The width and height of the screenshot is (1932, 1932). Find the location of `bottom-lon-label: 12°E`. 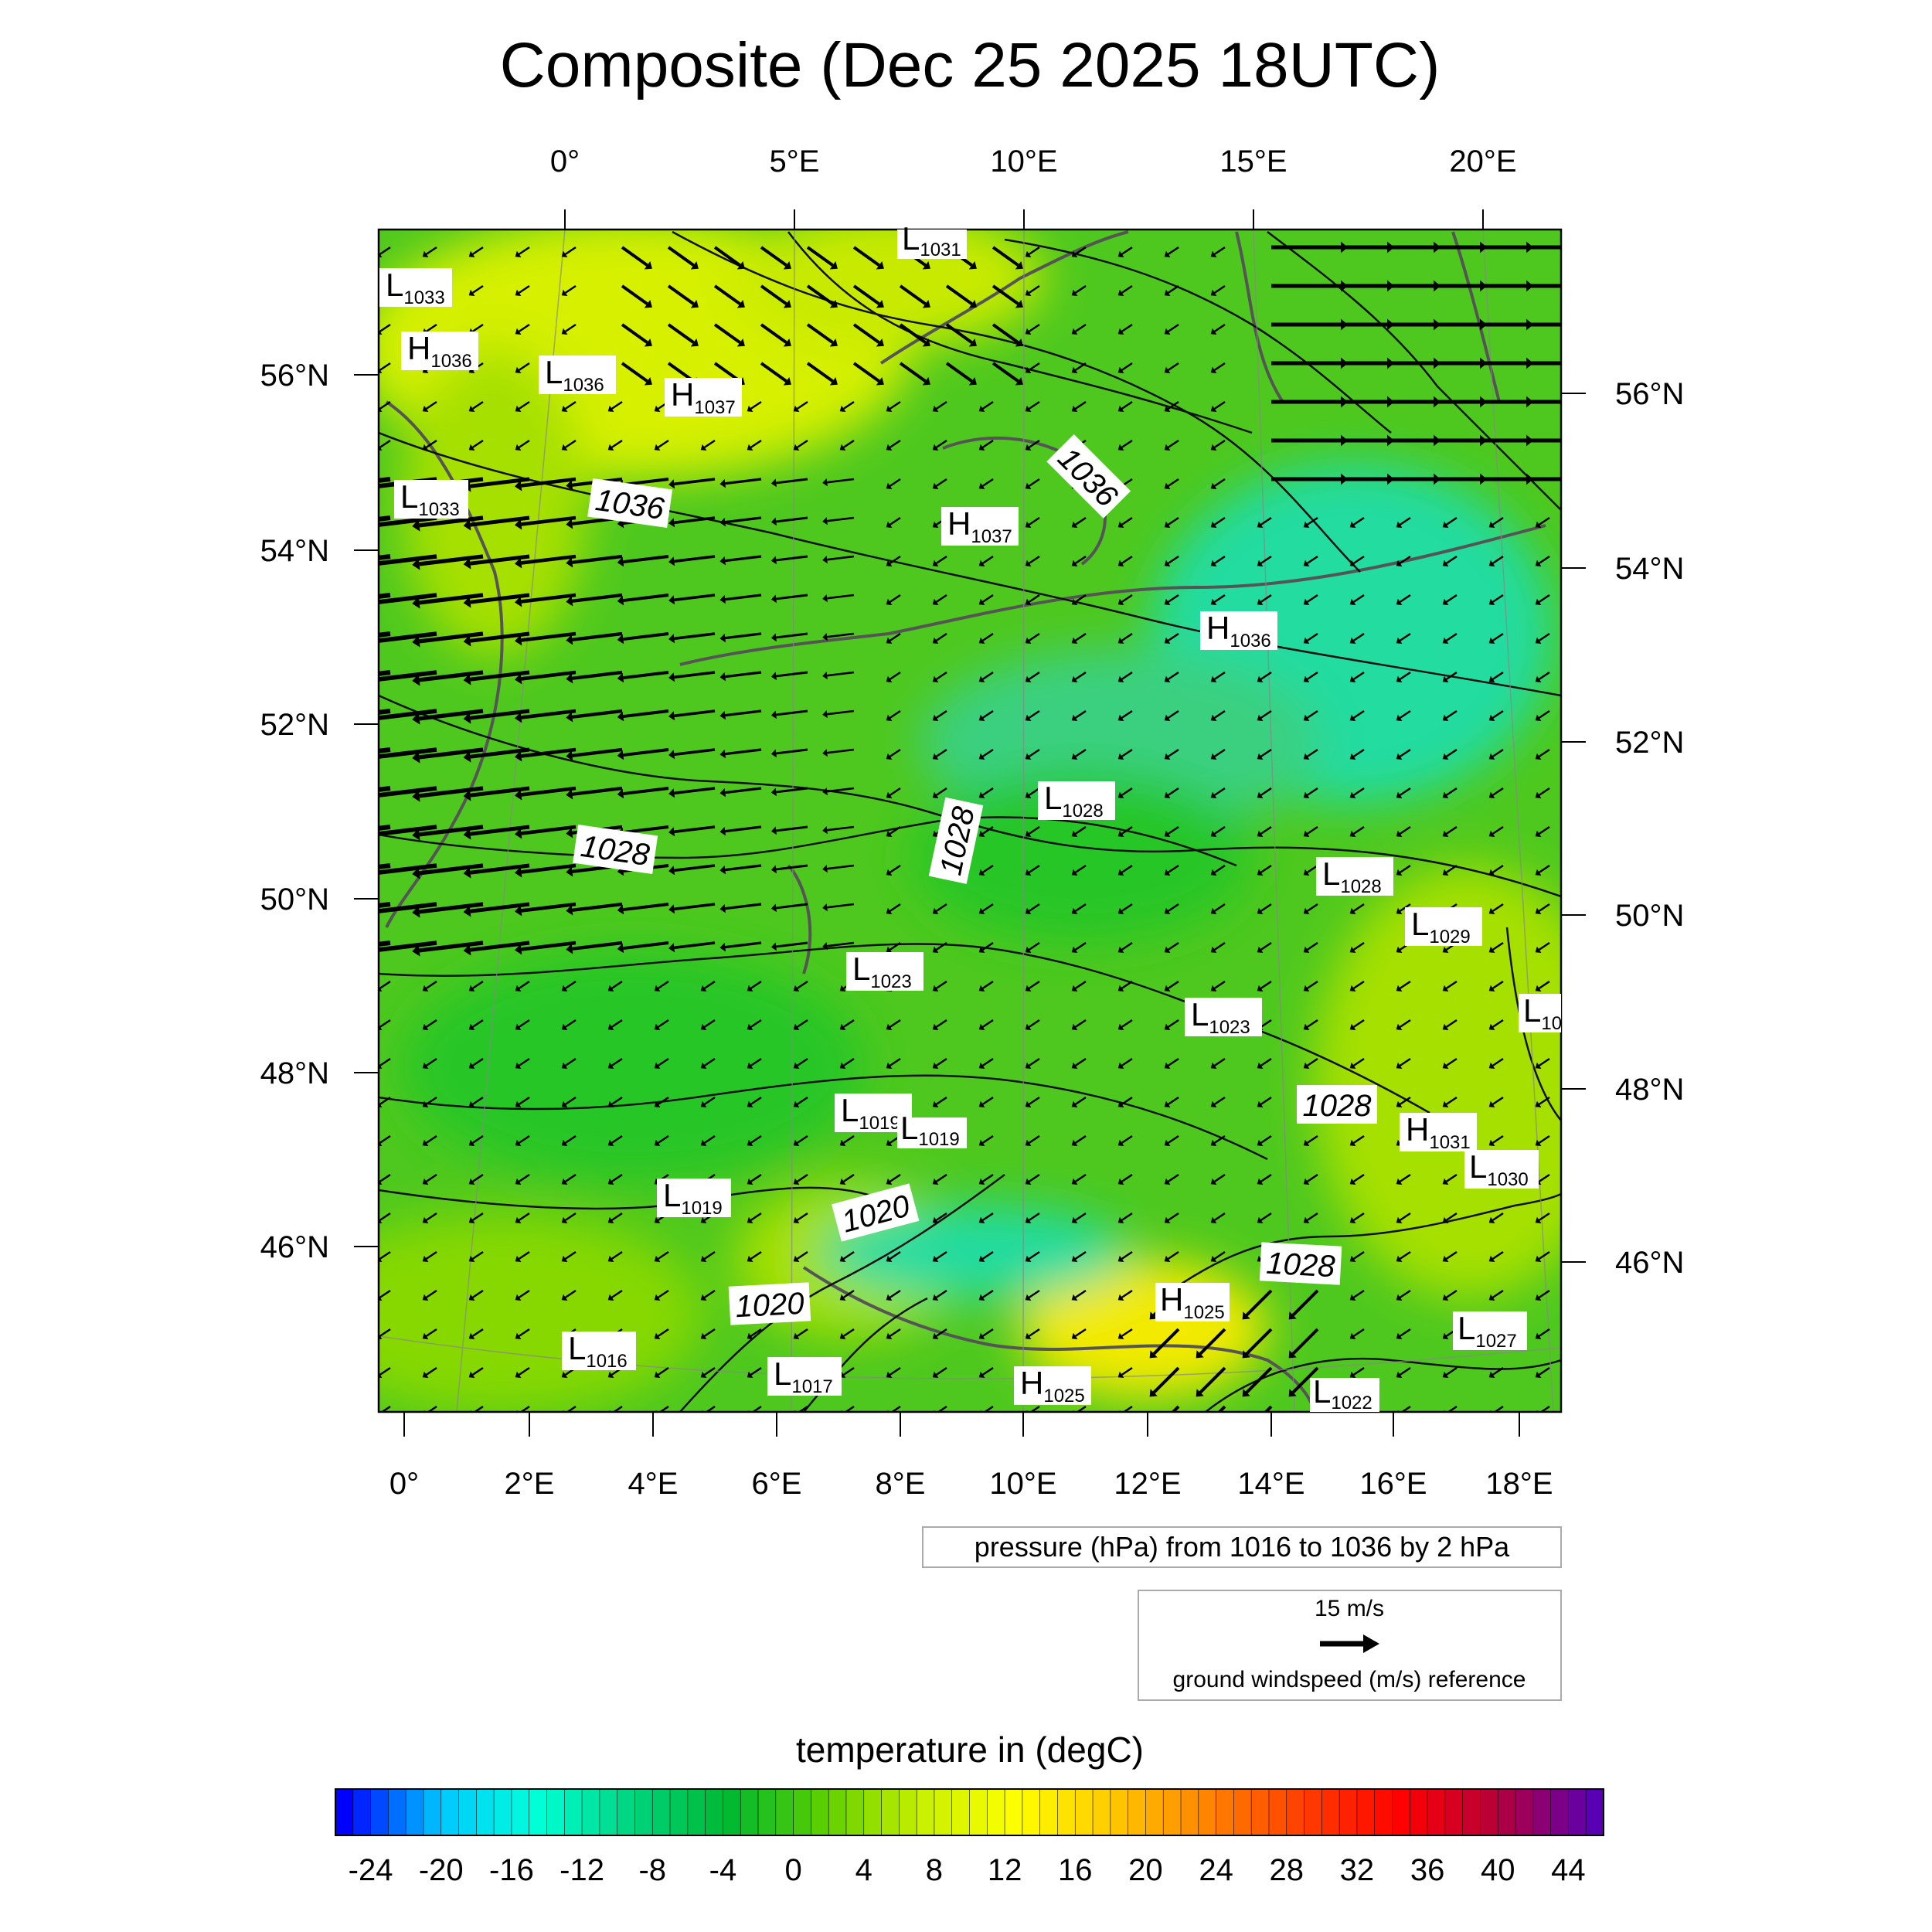

bottom-lon-label: 12°E is located at coordinates (1148, 1484).